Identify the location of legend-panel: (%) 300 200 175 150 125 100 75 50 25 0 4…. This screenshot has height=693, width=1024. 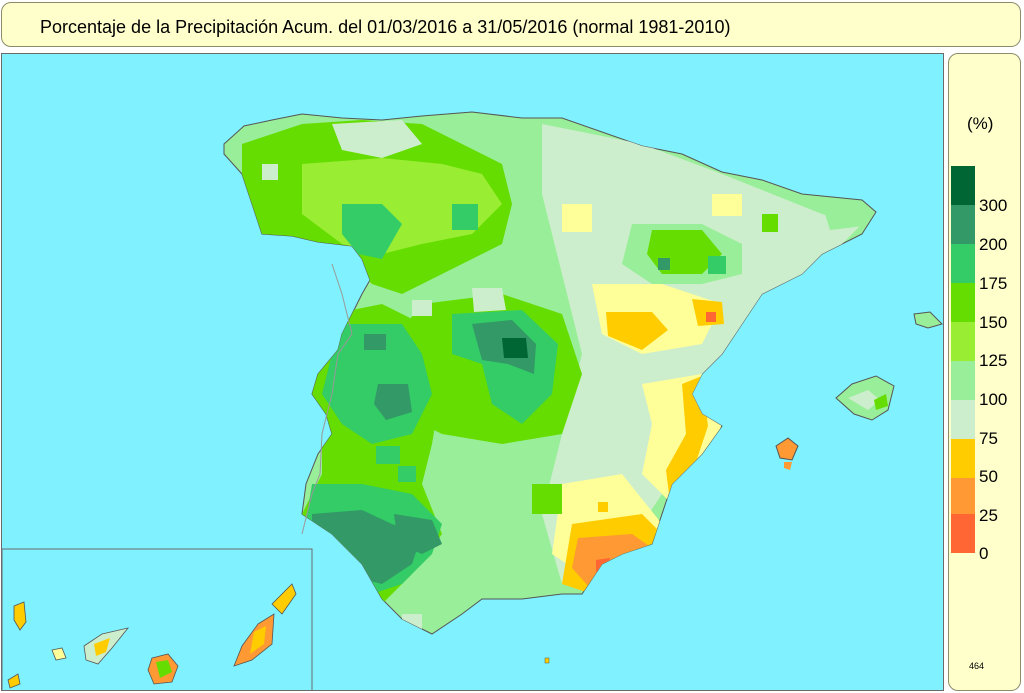
(984, 372).